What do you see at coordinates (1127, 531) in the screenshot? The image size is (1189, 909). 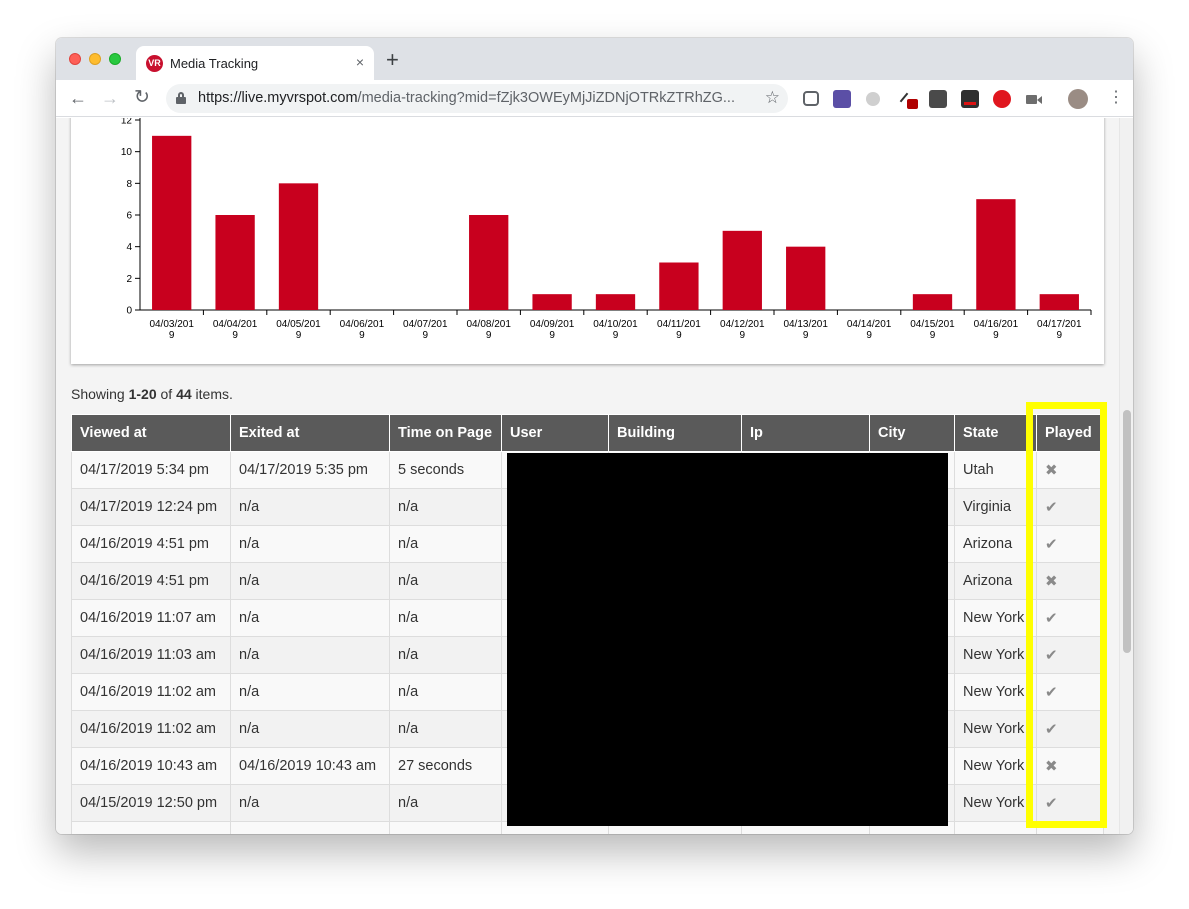 I see `scrollbar-thumb` at bounding box center [1127, 531].